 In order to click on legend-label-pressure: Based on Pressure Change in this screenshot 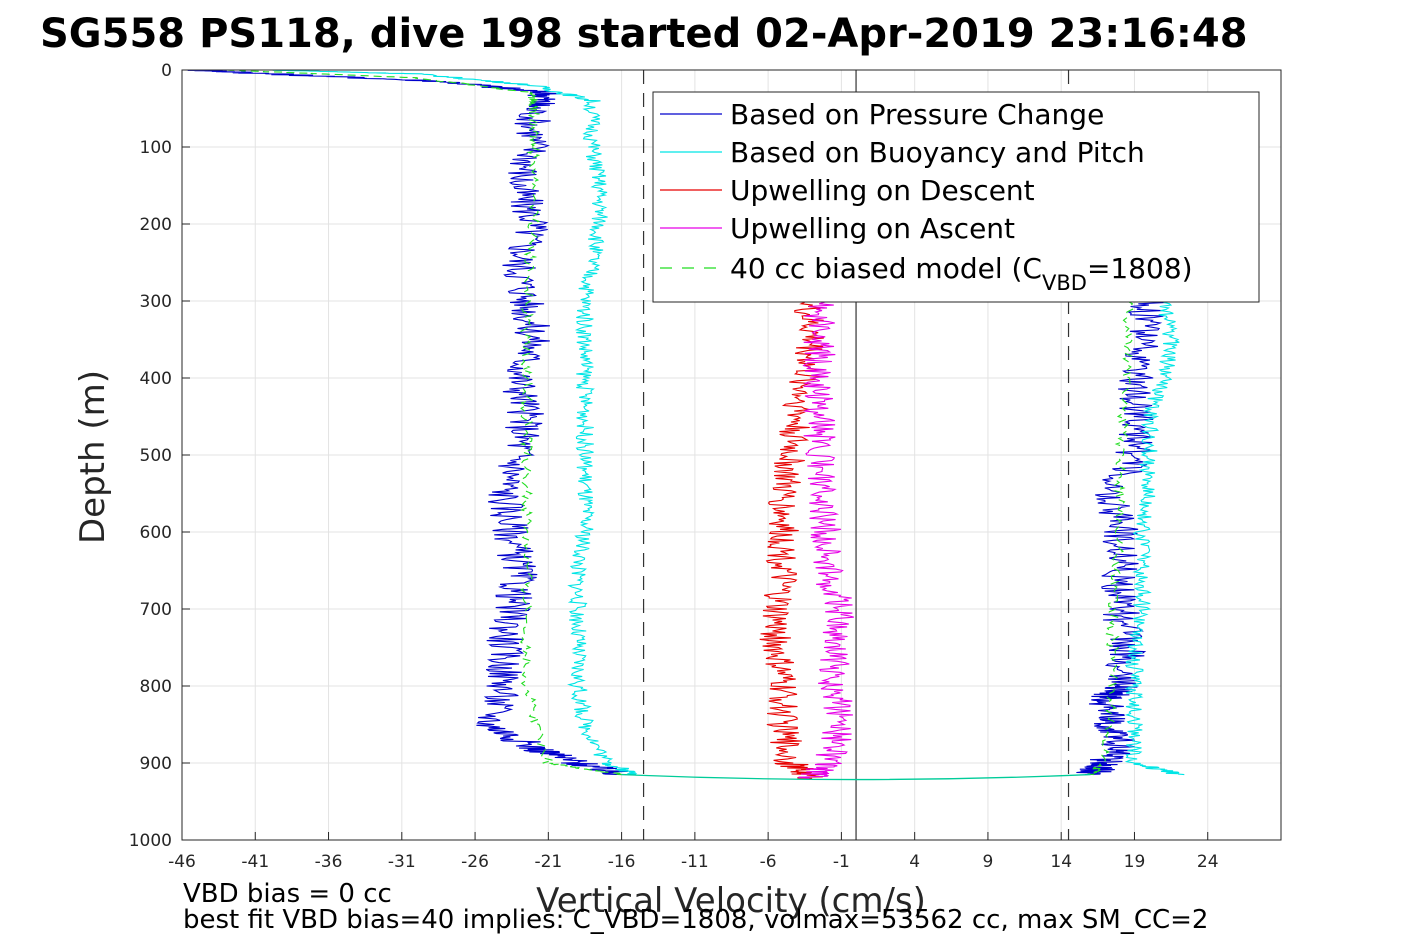, I will do `click(917, 114)`.